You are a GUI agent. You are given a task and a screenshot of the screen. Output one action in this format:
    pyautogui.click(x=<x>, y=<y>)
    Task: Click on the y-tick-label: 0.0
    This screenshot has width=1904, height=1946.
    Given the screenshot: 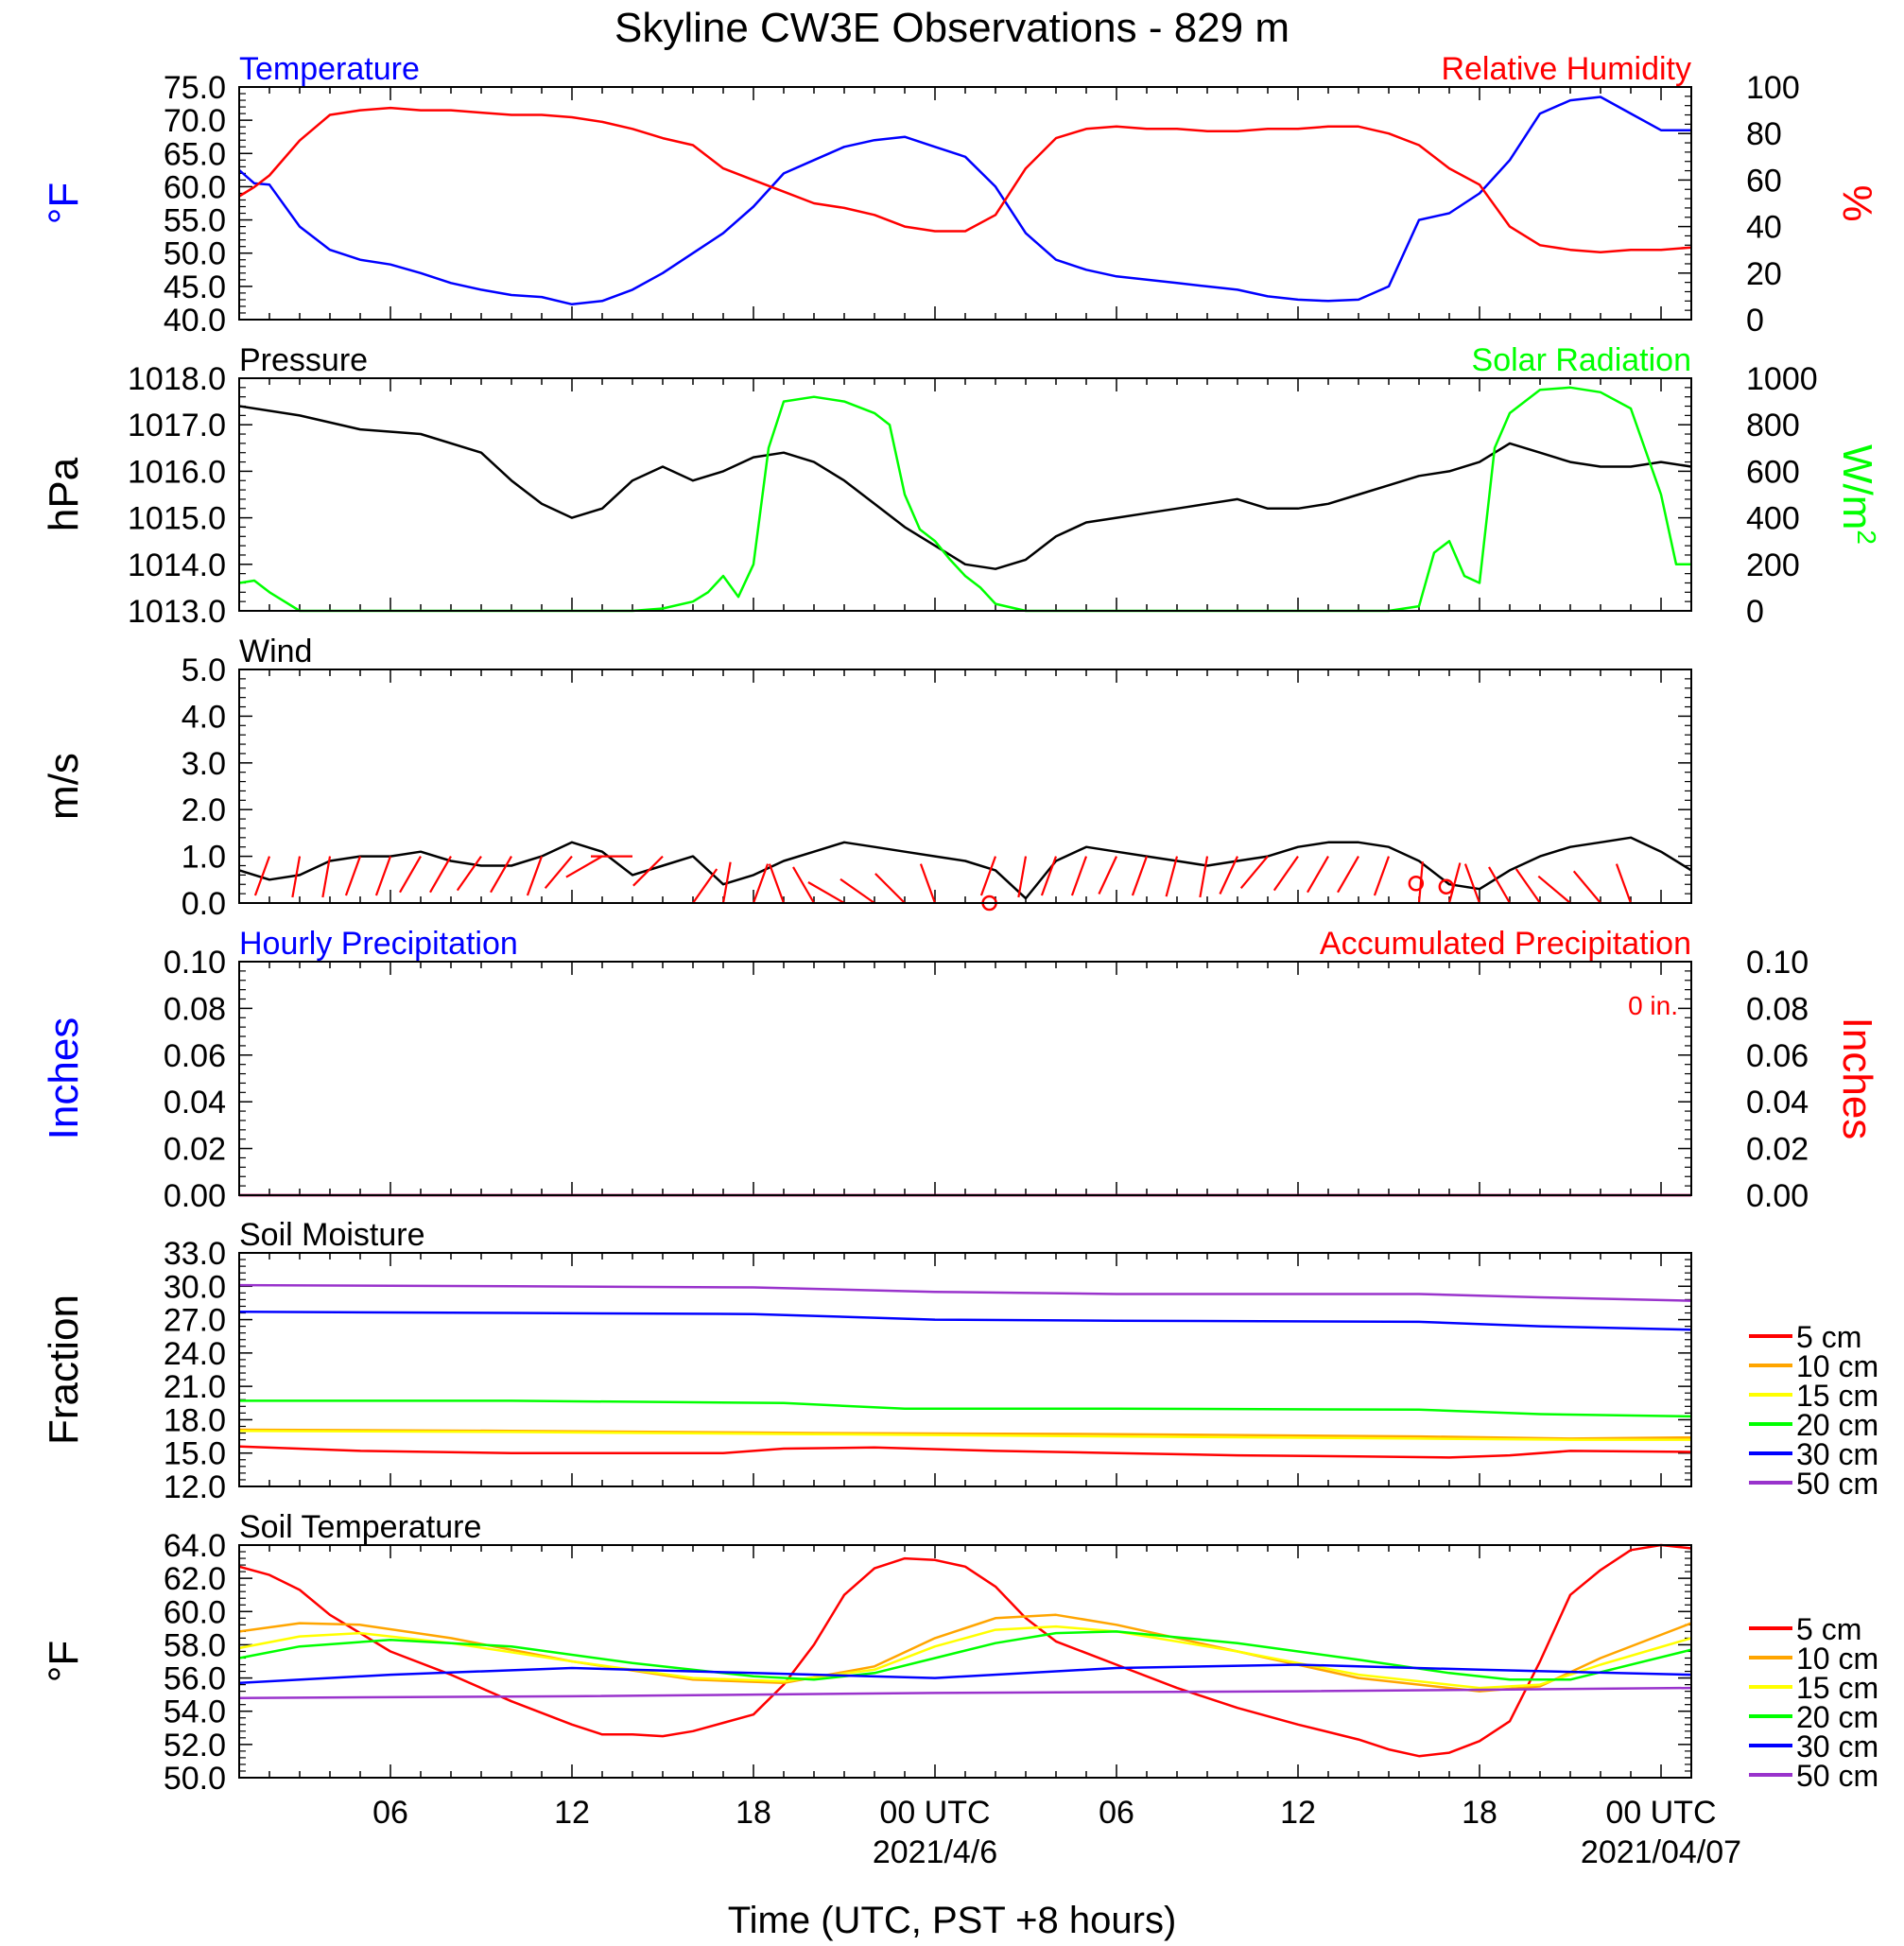 What is the action you would take?
    pyautogui.click(x=204, y=904)
    